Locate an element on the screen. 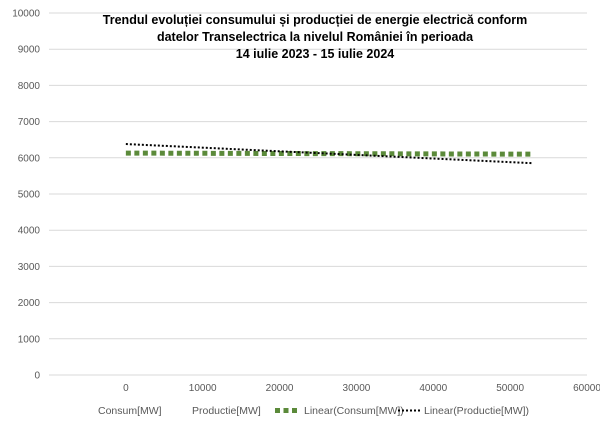 The image size is (600, 440). trendline-consum is located at coordinates (329, 153).